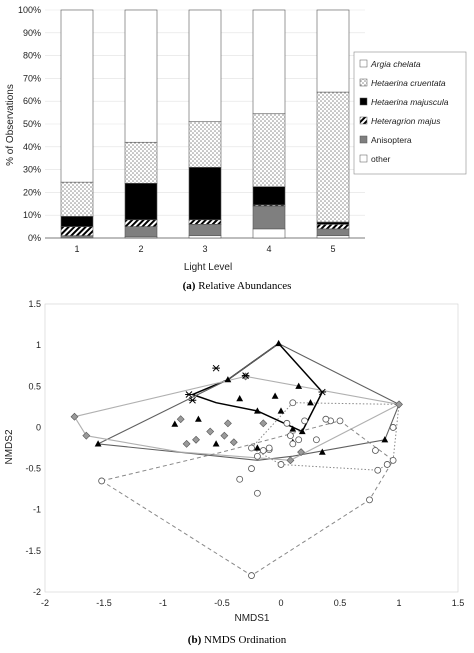 The width and height of the screenshot is (474, 653). I want to click on caption-a: (a) Relative Abundances, so click(237, 286).